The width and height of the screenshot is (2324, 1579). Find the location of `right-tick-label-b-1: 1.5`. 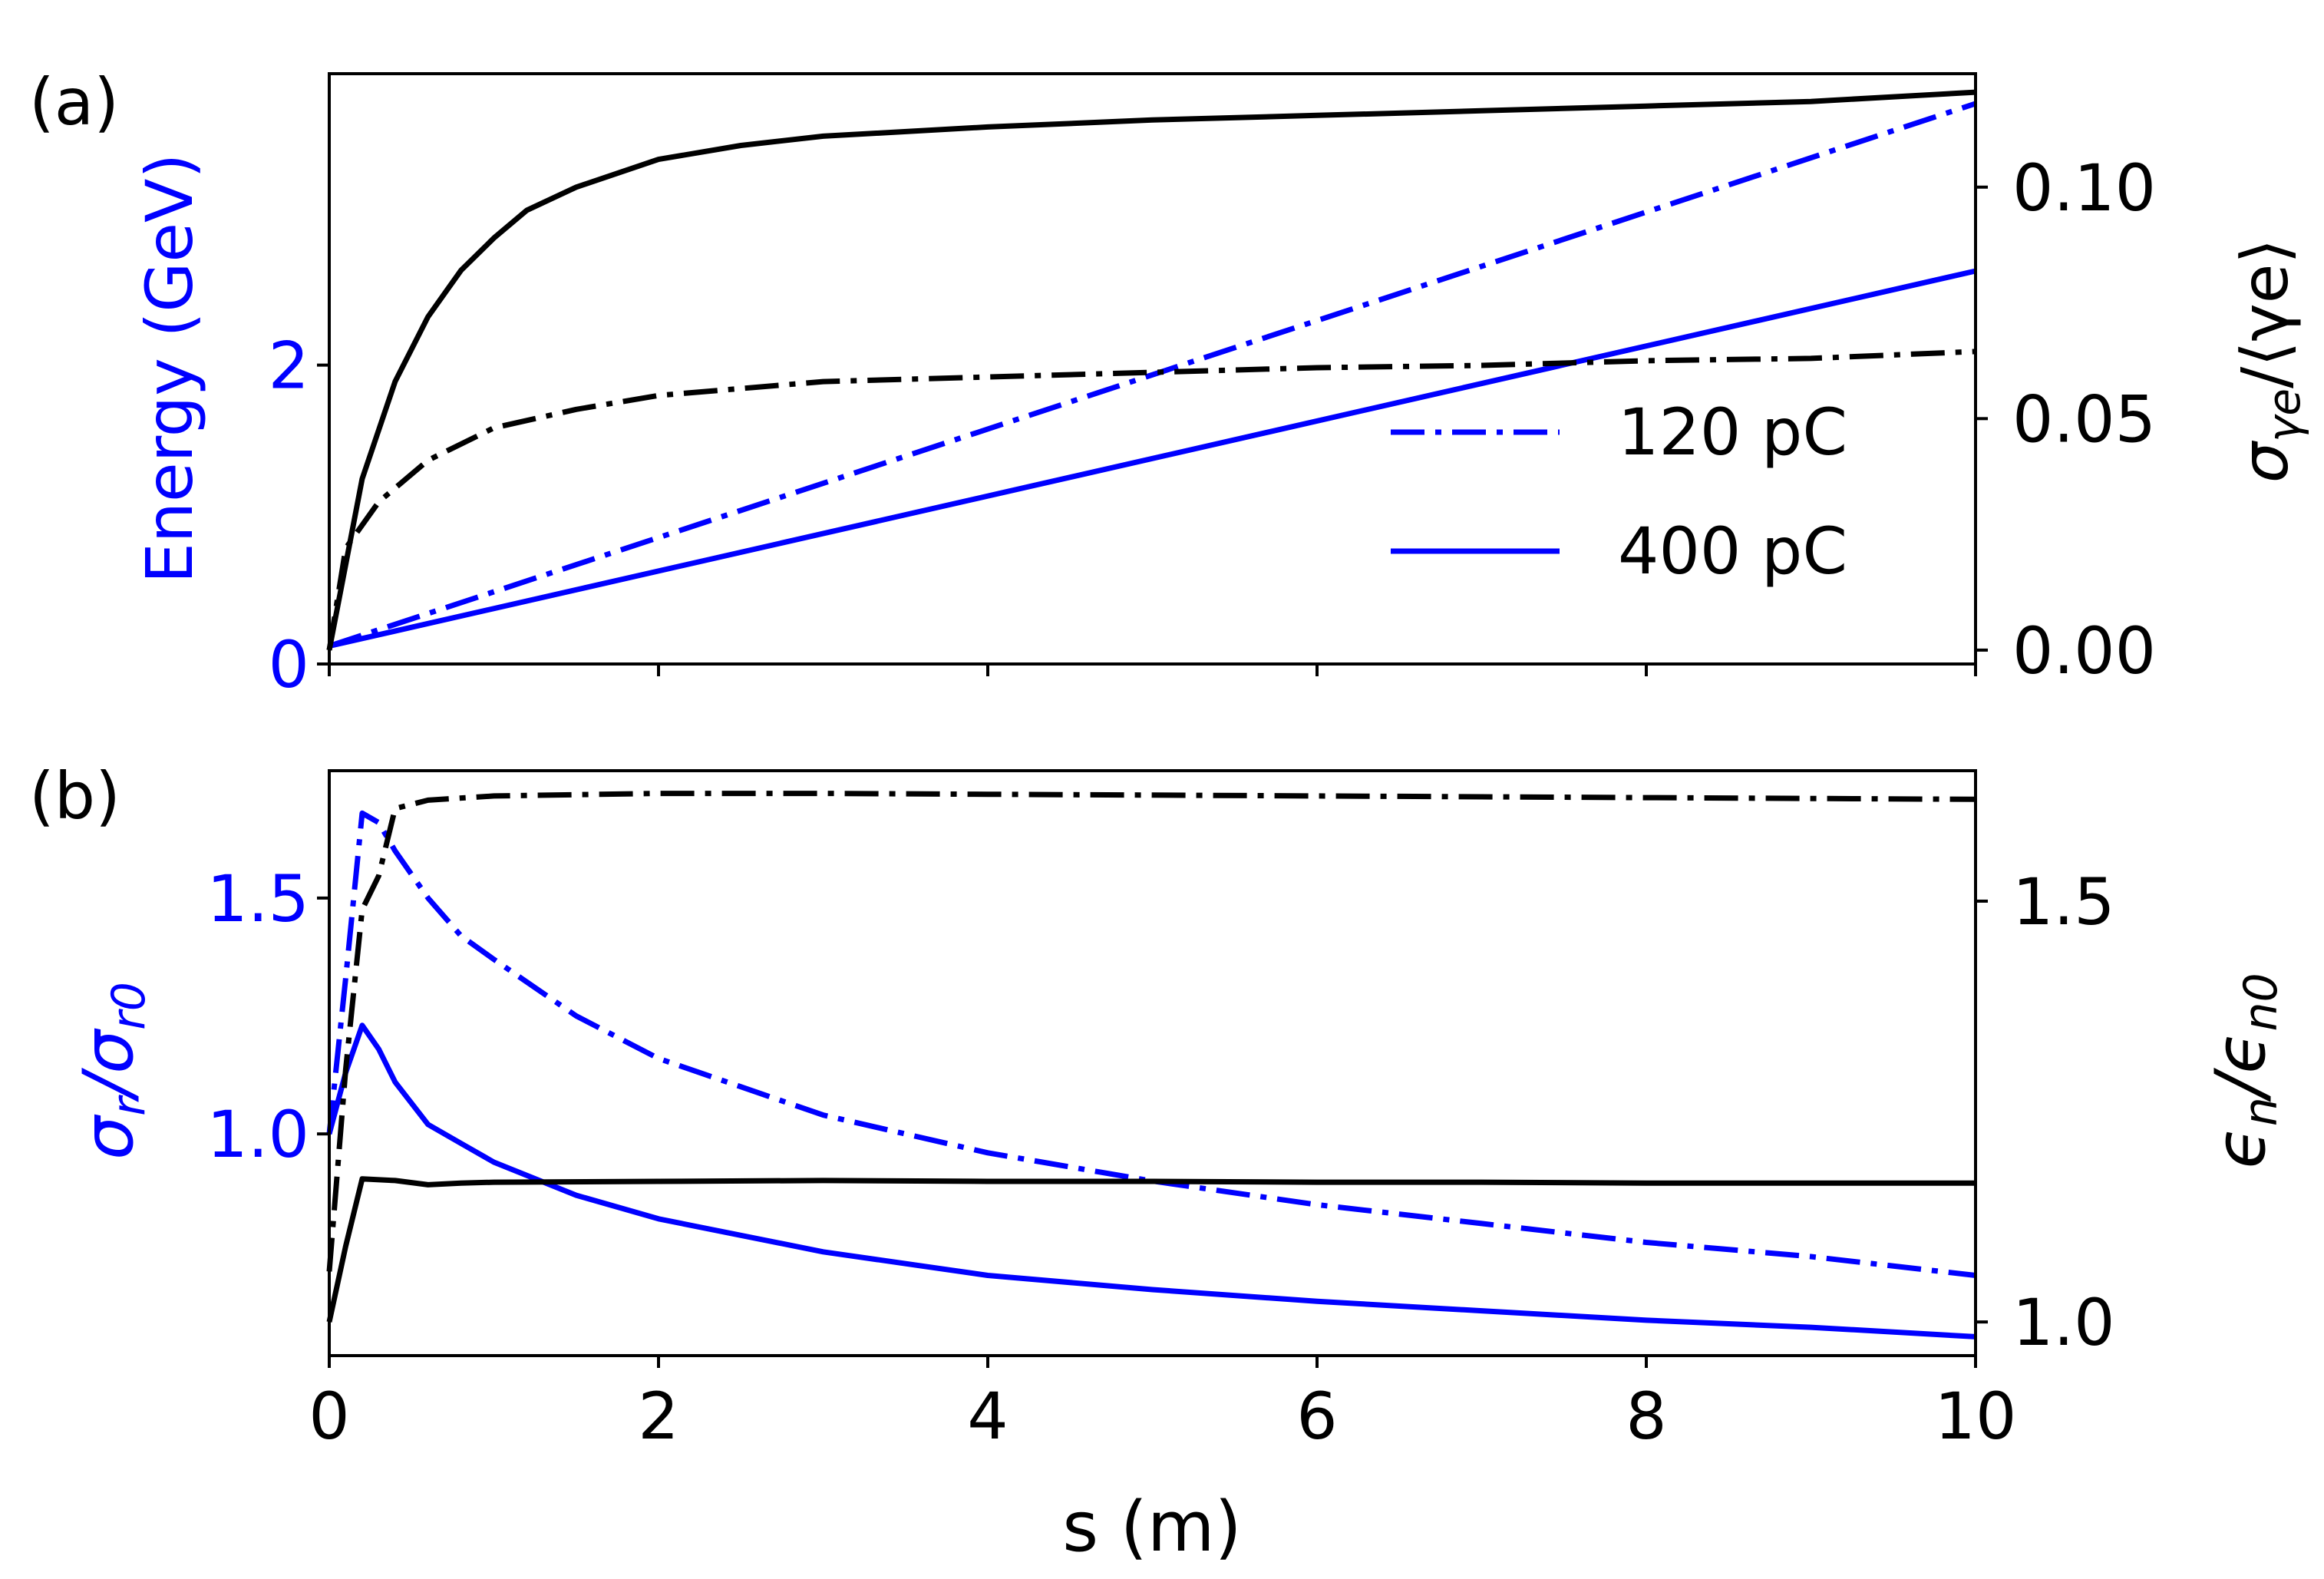

right-tick-label-b-1: 1.5 is located at coordinates (2063, 902).